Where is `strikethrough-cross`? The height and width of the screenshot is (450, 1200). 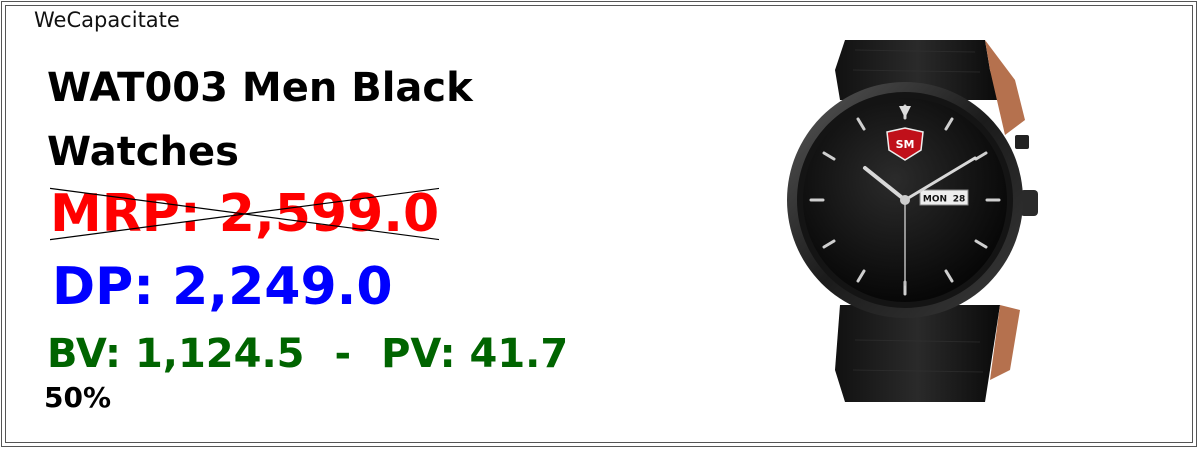 strikethrough-cross is located at coordinates (244, 214).